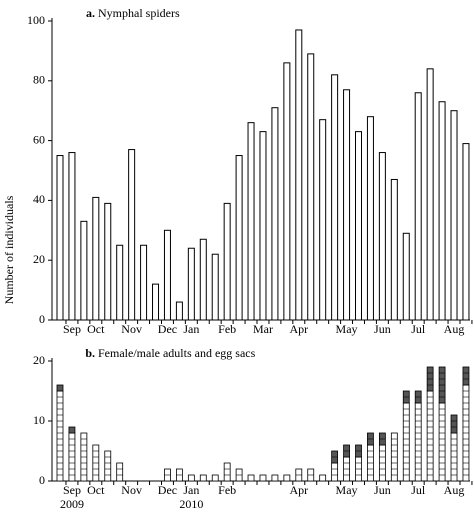 The height and width of the screenshot is (517, 474). I want to click on panel-label: b., so click(90, 353).